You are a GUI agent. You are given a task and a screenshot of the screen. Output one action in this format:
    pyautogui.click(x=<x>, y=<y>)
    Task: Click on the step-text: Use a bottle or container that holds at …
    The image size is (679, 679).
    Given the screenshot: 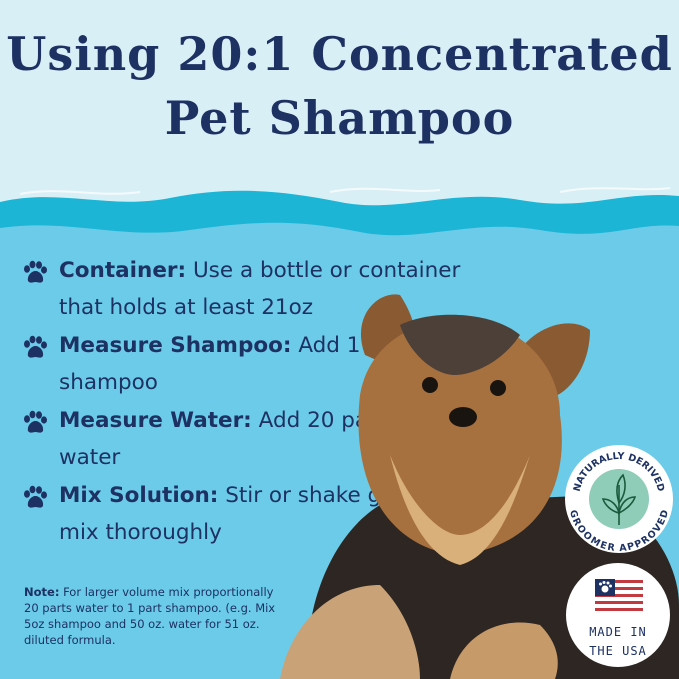 What is the action you would take?
    pyautogui.click(x=260, y=289)
    